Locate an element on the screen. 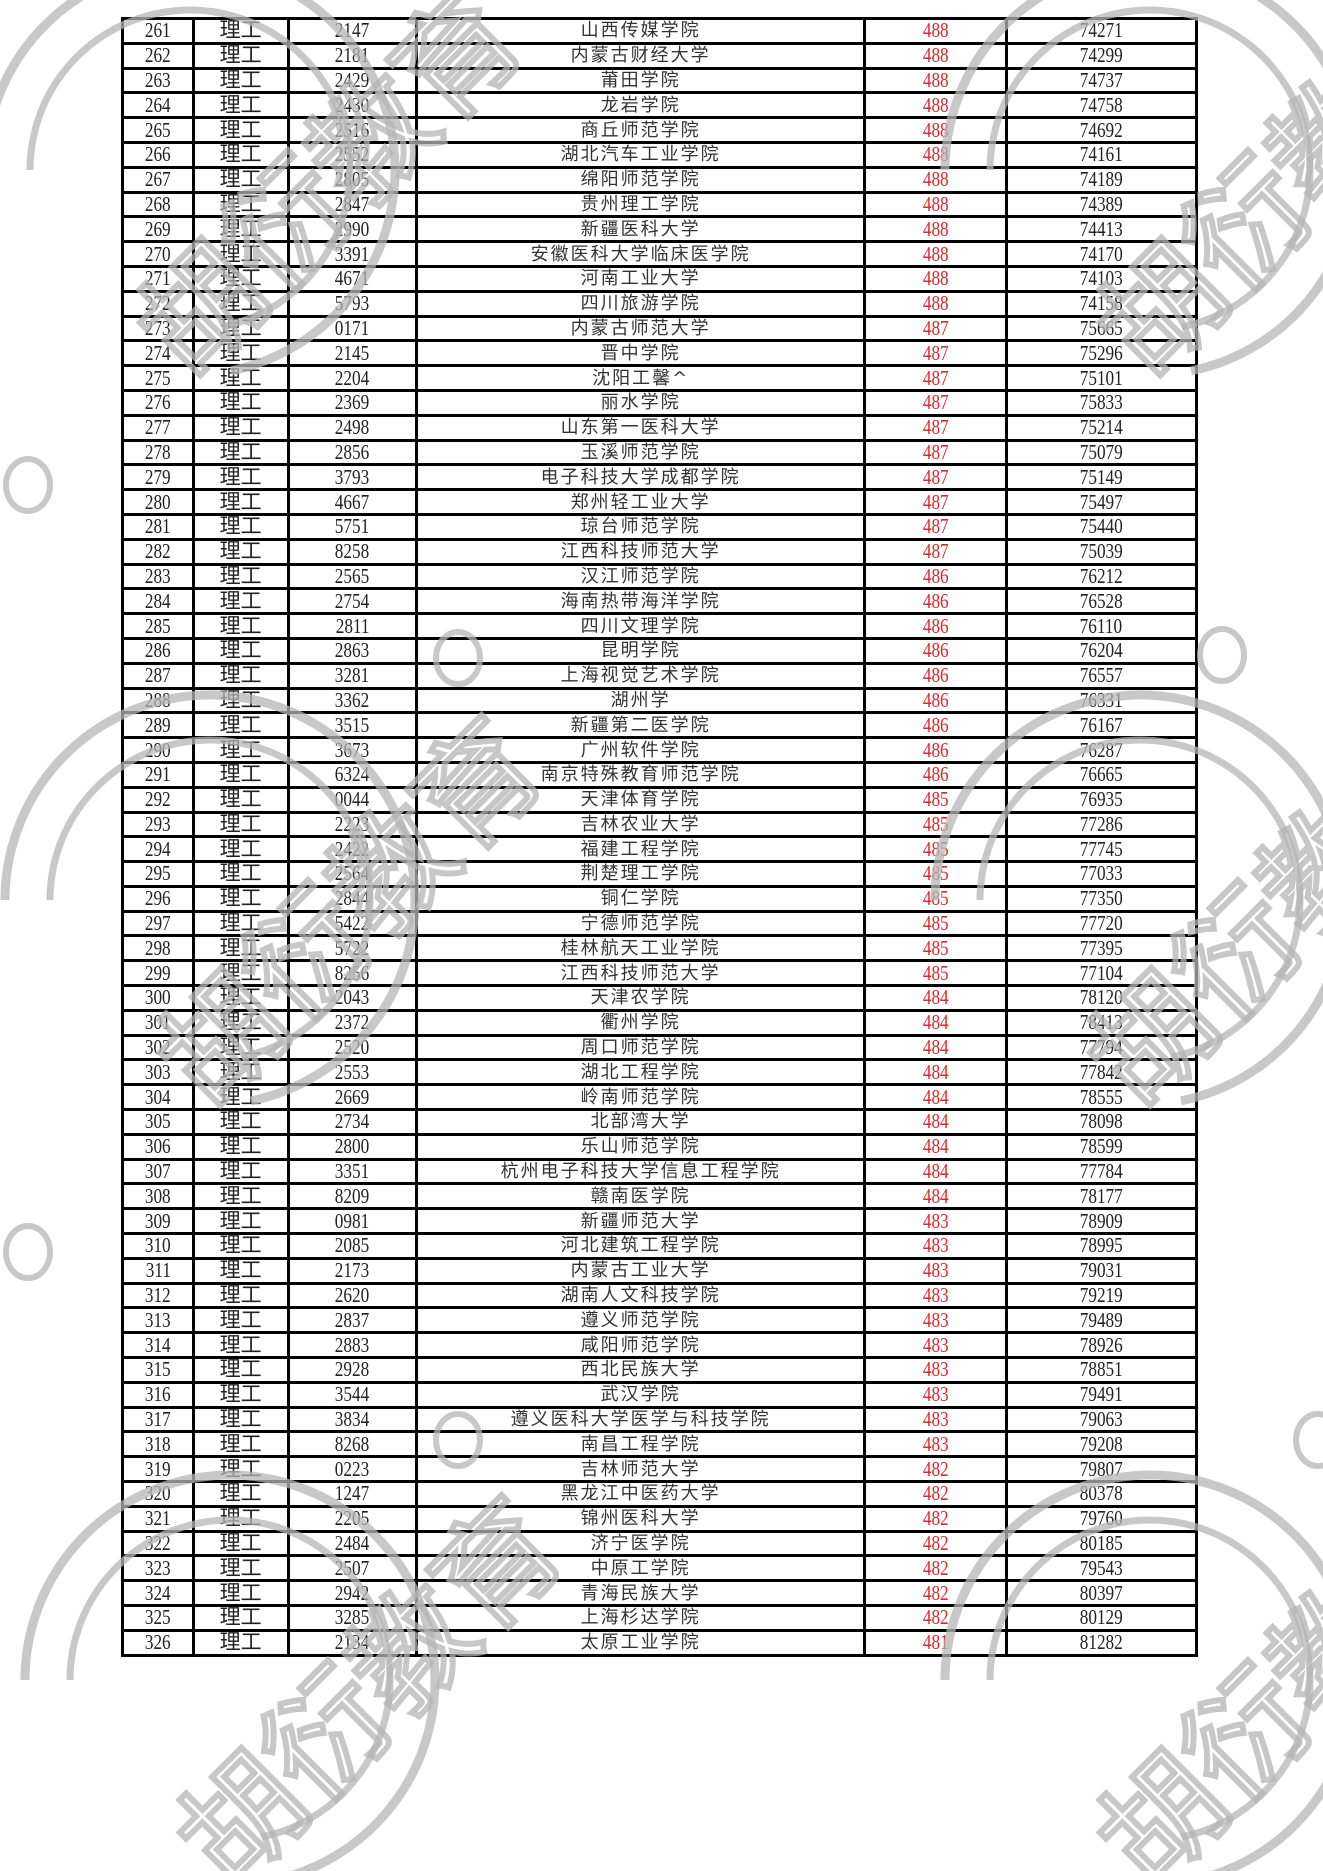  row-number-cell: 295 is located at coordinates (158, 874).